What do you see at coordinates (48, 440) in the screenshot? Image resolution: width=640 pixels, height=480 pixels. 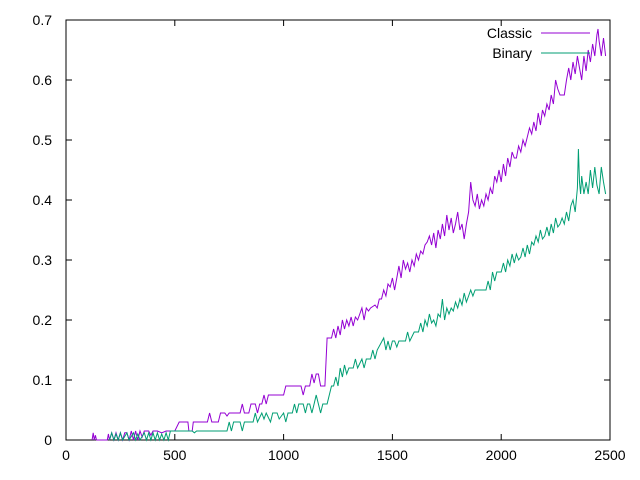 I see `y-tick-label: 0` at bounding box center [48, 440].